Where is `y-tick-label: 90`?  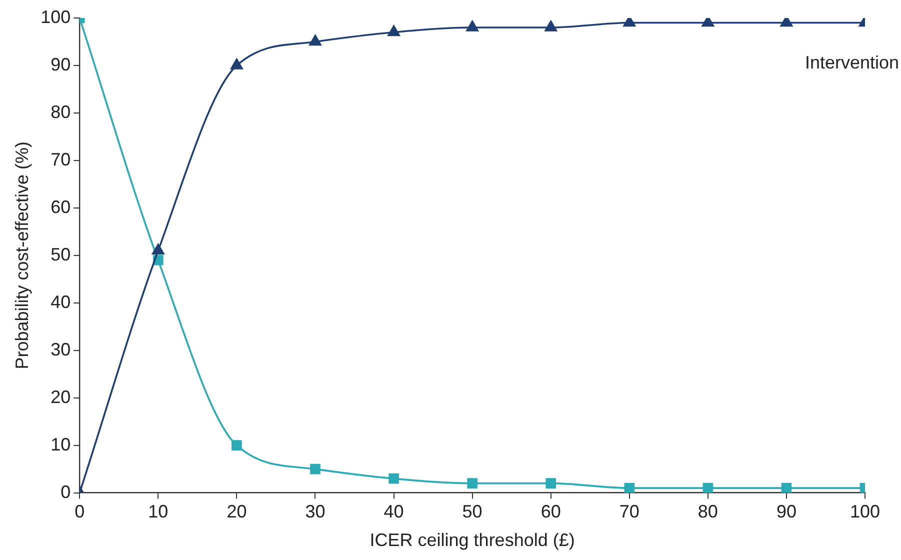
y-tick-label: 90 is located at coordinates (60, 64).